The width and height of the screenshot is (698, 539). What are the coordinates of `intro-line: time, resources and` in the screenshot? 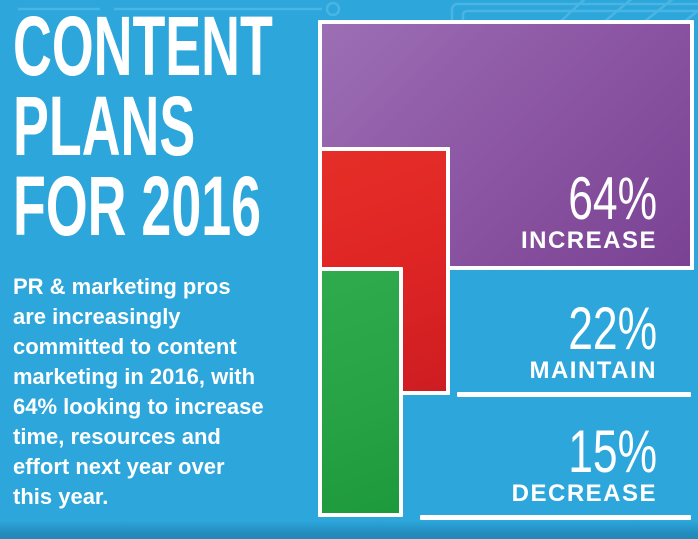 It's located at (117, 436).